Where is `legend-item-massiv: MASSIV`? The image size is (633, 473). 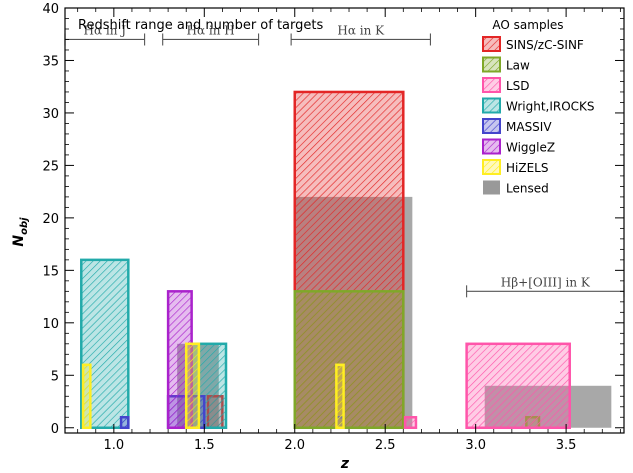
legend-item-massiv: MASSIV is located at coordinates (517, 126).